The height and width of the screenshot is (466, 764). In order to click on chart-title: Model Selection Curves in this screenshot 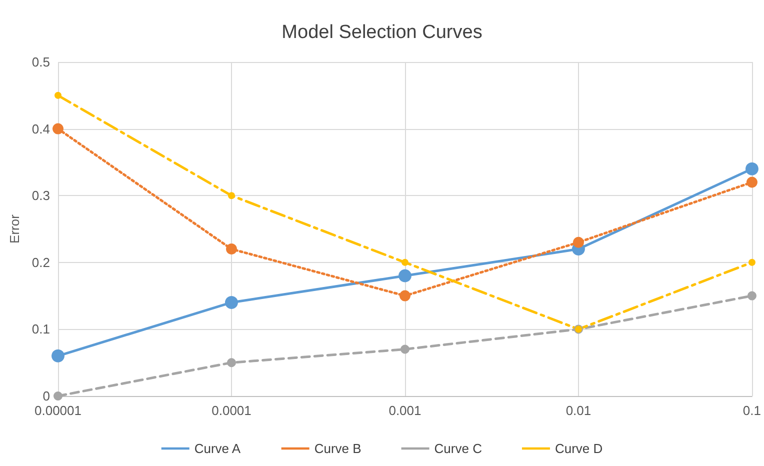, I will do `click(382, 32)`.